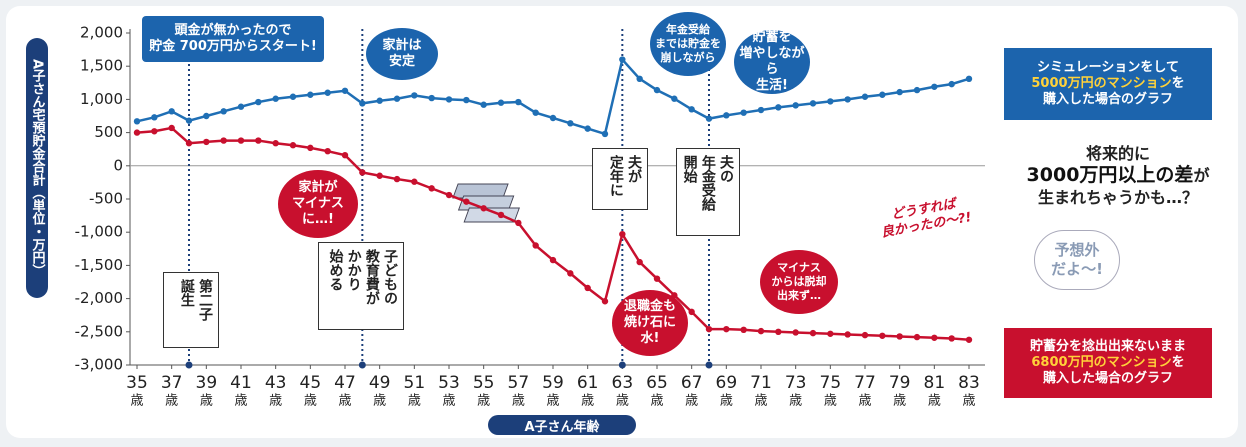  Describe the element at coordinates (935, 383) in the screenshot. I see `x-tick-label: 81` at that location.